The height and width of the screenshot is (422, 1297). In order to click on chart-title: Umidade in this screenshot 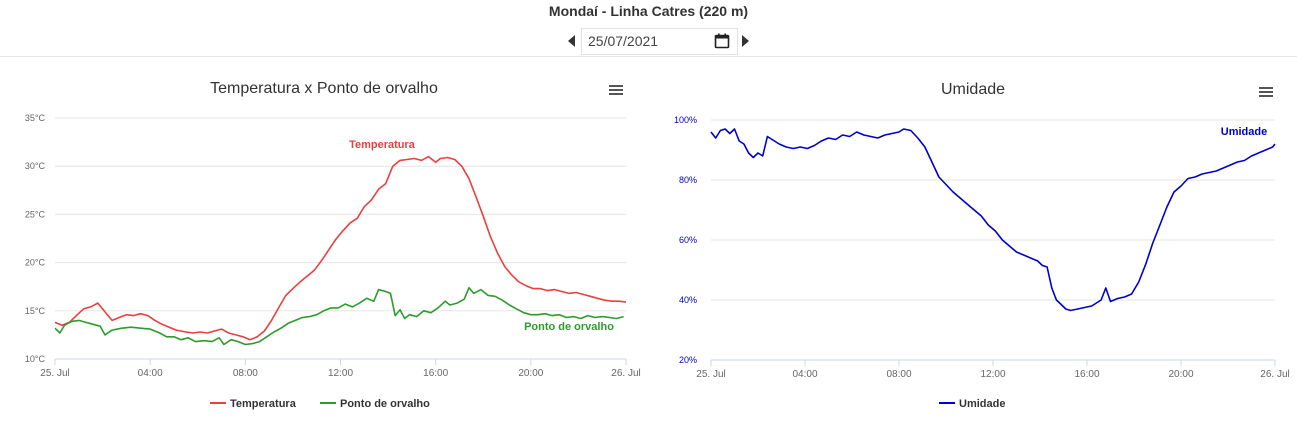, I will do `click(973, 89)`.